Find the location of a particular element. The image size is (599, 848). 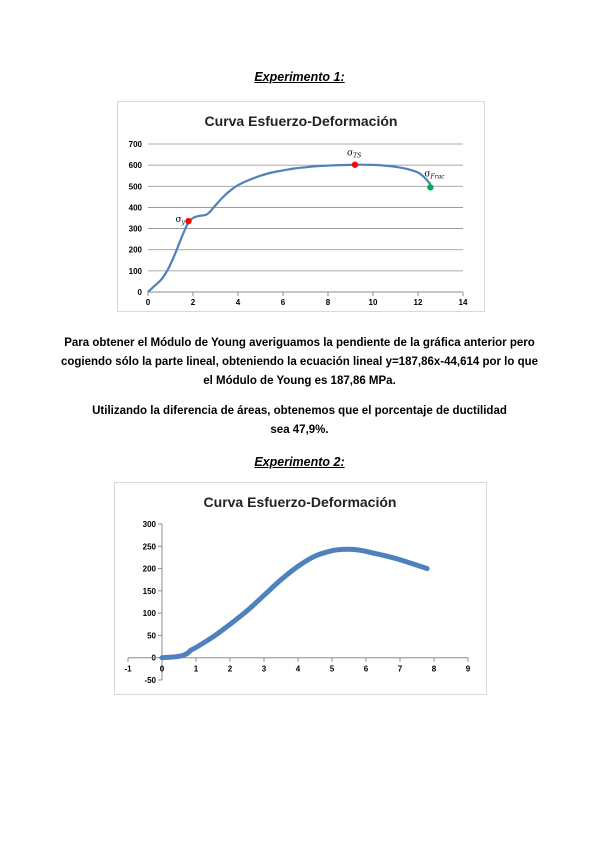

chart2-x-tick-label: 5 is located at coordinates (332, 669).